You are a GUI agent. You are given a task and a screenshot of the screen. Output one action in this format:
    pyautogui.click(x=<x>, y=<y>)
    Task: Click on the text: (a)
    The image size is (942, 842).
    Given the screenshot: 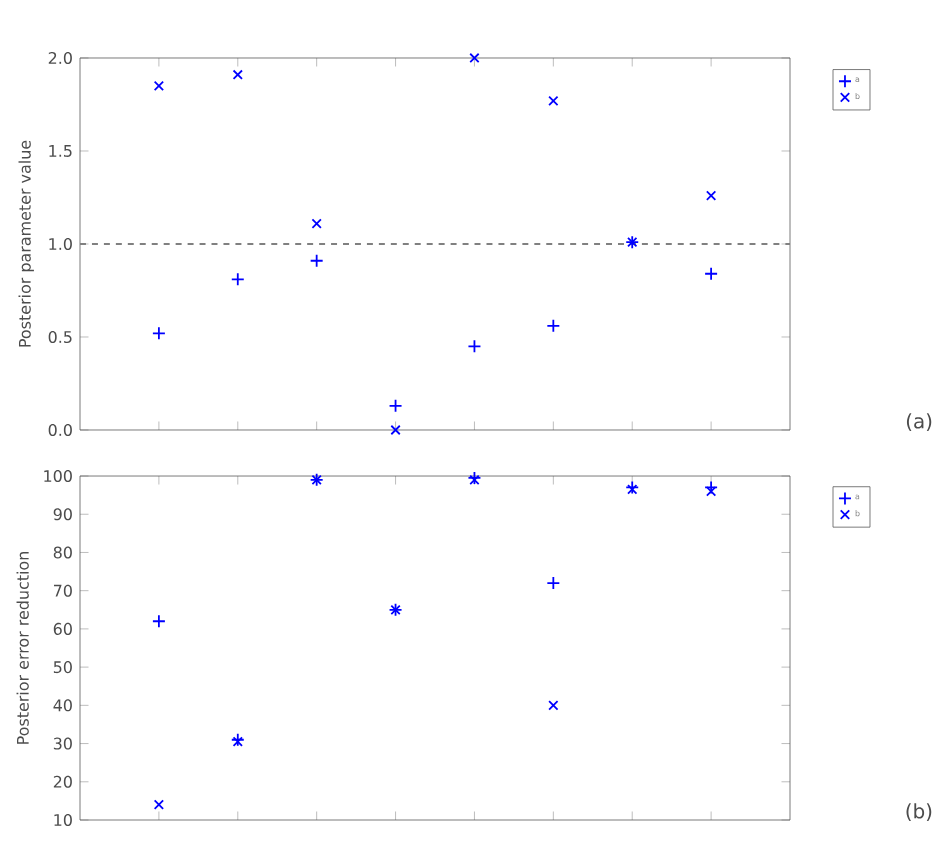 What is the action you would take?
    pyautogui.click(x=919, y=422)
    